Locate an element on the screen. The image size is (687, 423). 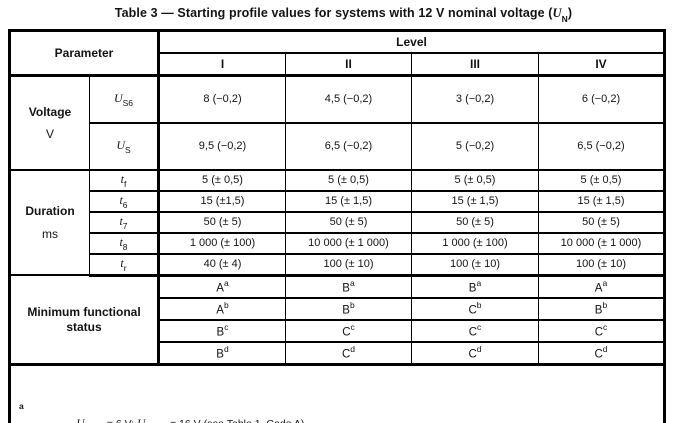
voltage-symbol-un-subscript: N is located at coordinates (564, 18).